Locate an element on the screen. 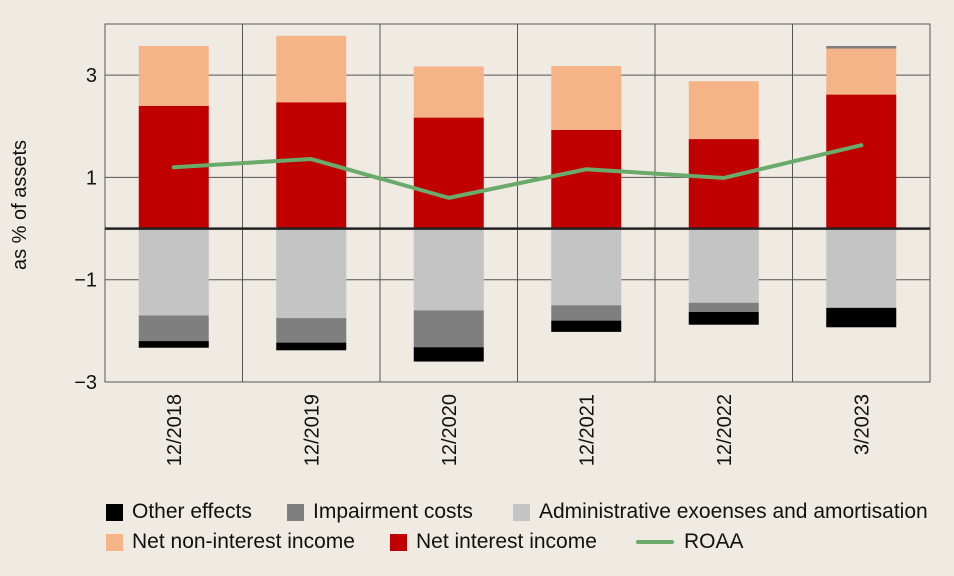  x-tick-label: 3/2023 is located at coordinates (862, 424).